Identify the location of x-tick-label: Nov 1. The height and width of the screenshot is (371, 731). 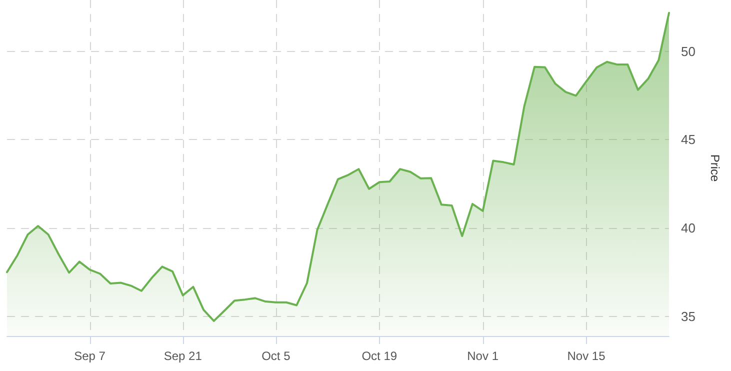
(483, 356).